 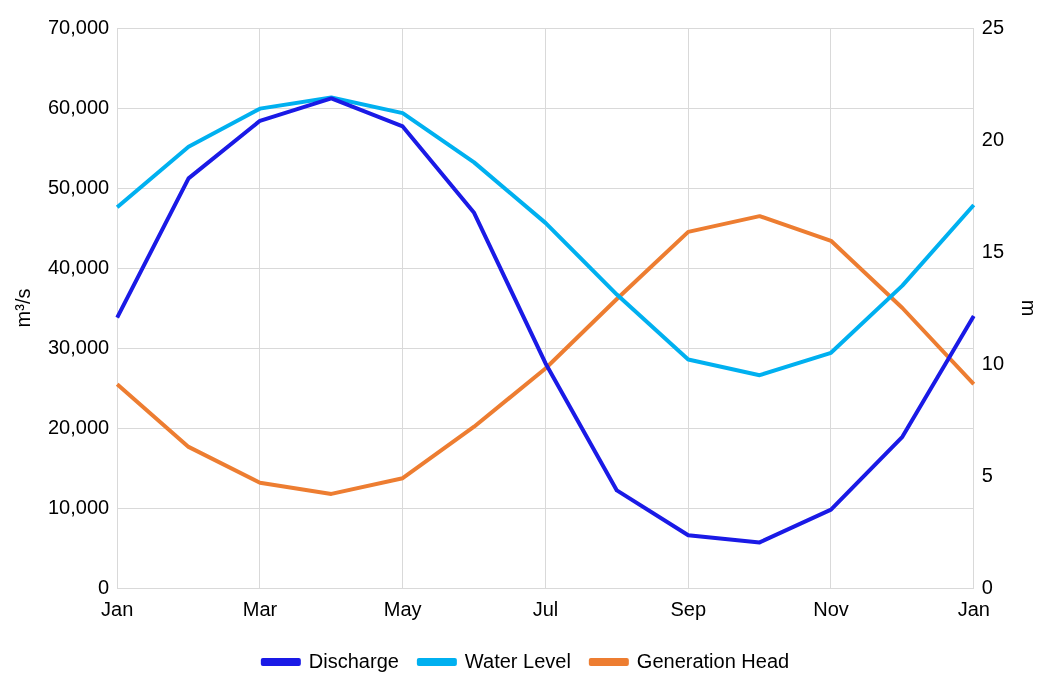 I want to click on x-tick-label: Nov, so click(x=831, y=608).